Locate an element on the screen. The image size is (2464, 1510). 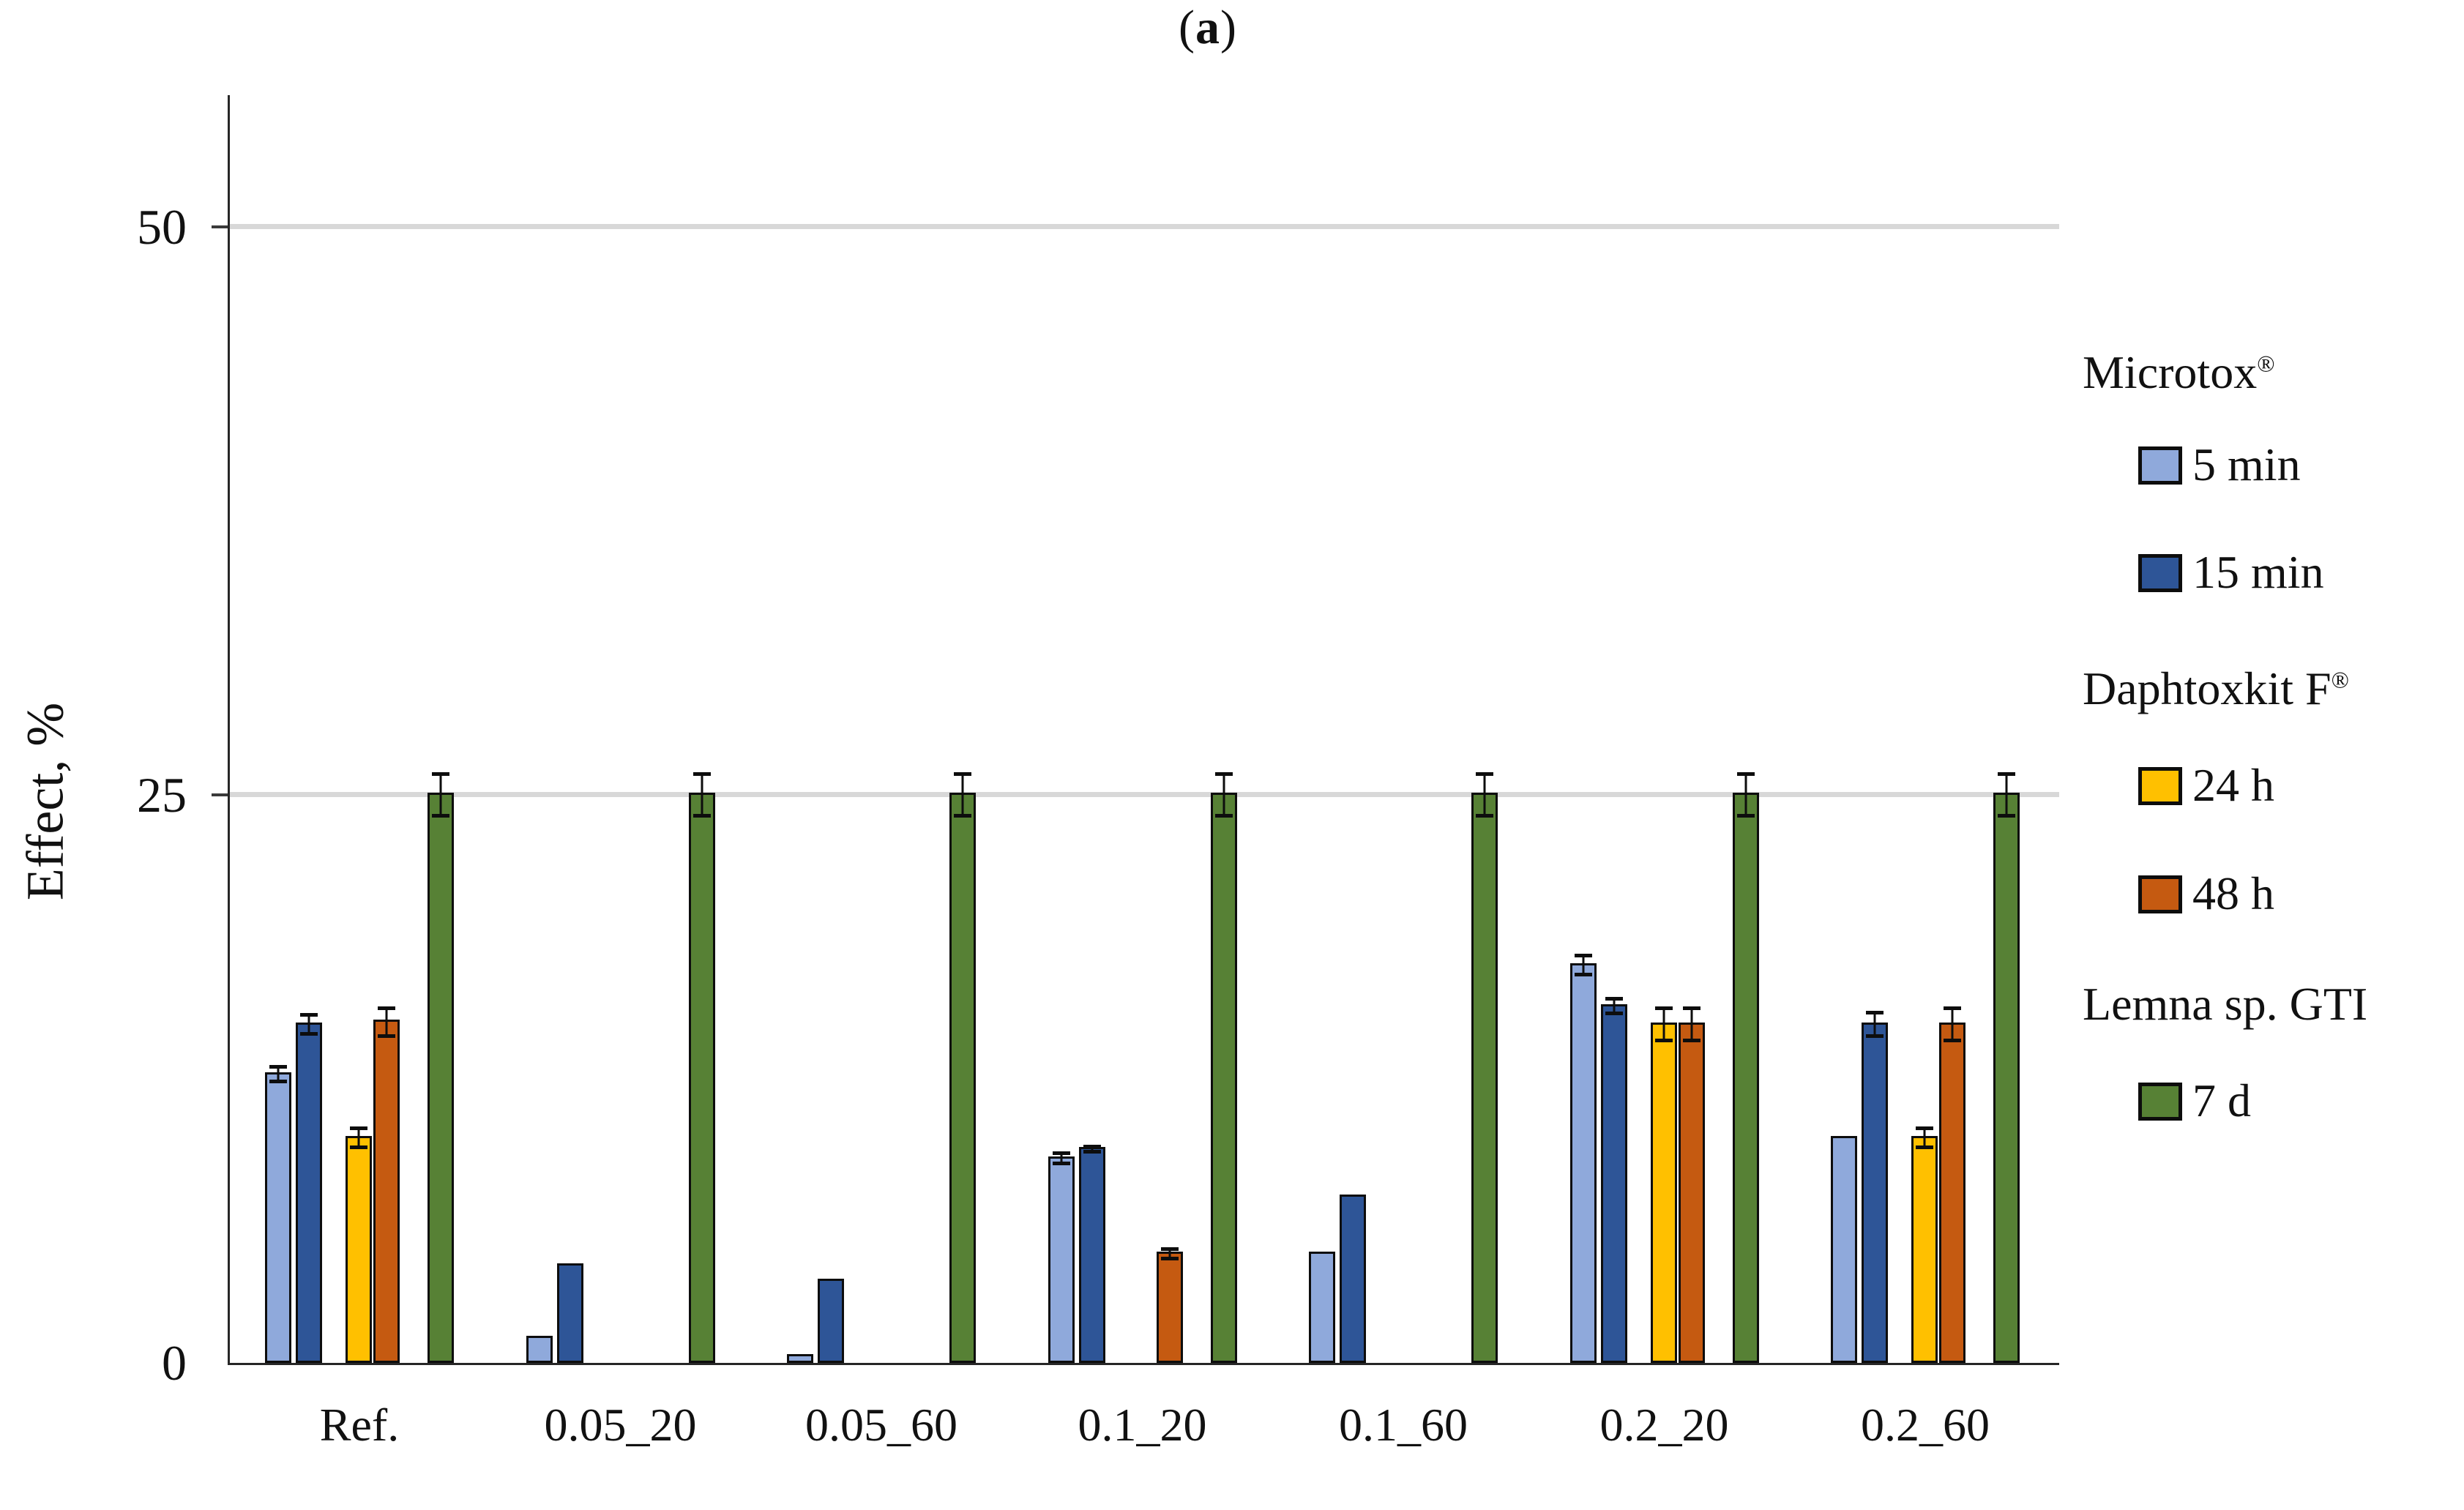
legend-item-15min: 15 min is located at coordinates (2231, 572).